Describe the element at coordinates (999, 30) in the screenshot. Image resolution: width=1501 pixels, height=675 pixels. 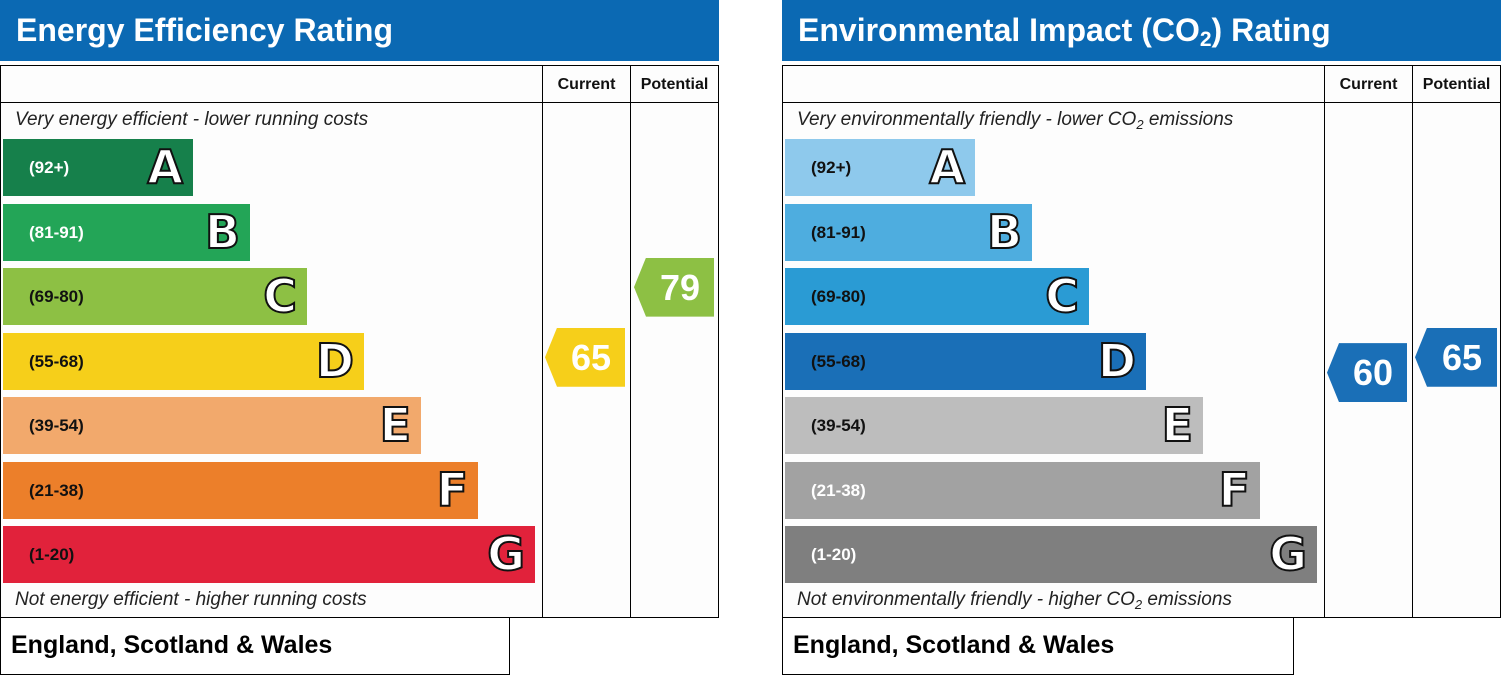
I see `environmental-impact-title-main: Environmental Impact (CO` at that location.